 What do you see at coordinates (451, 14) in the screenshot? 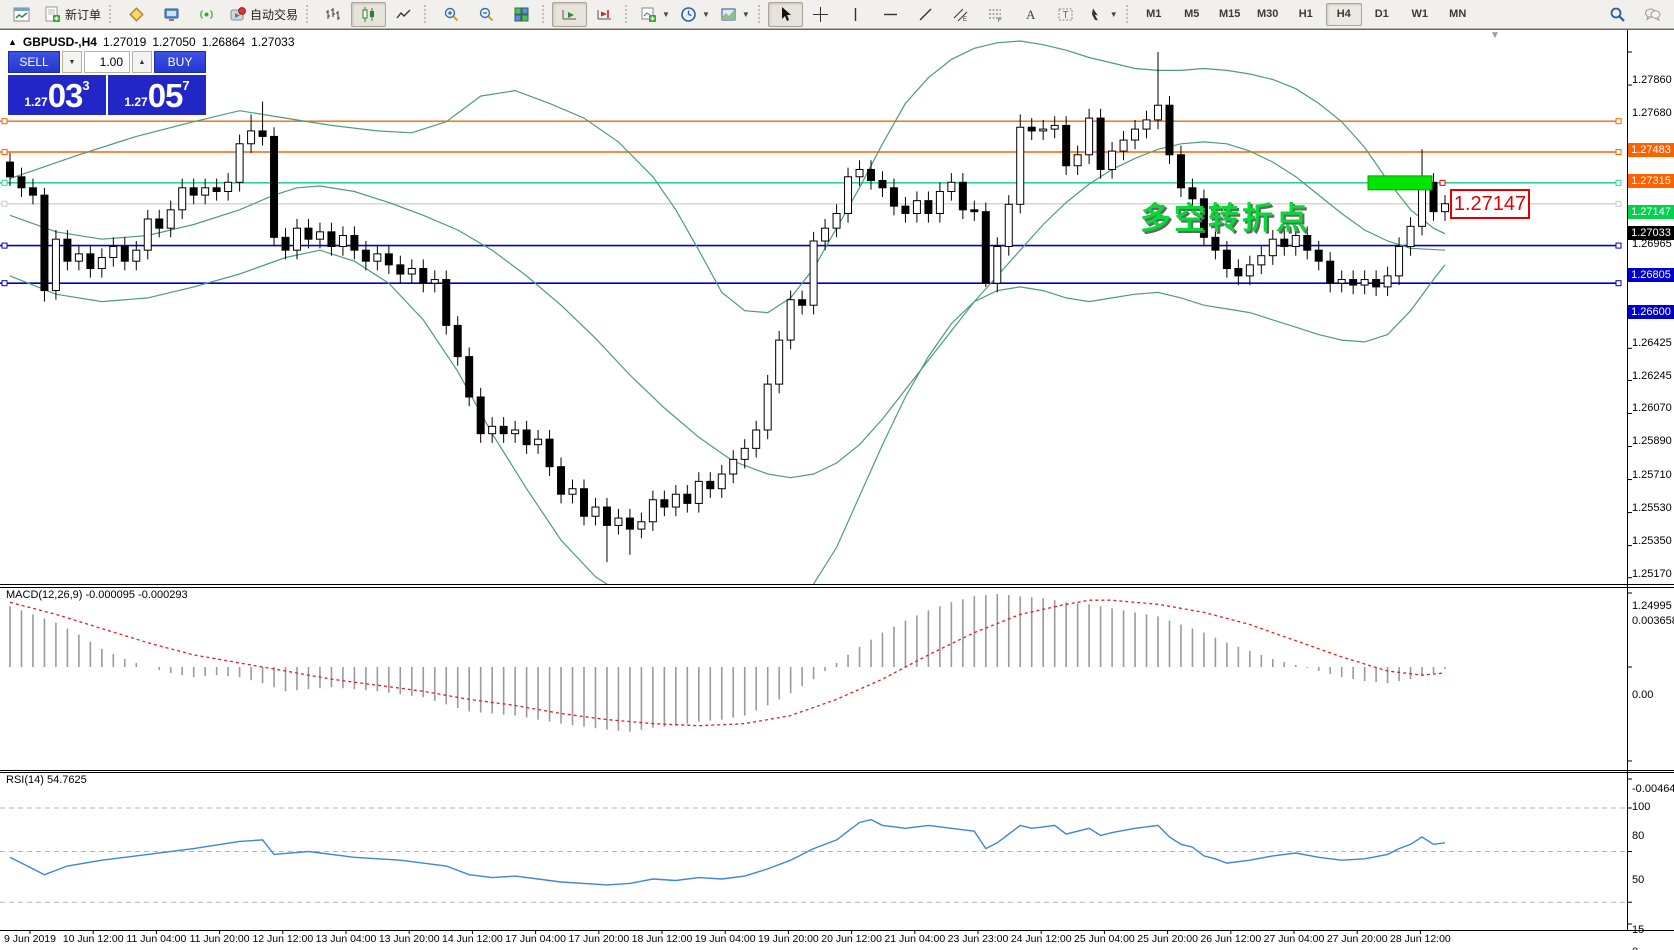
I see `zoom-in-button` at bounding box center [451, 14].